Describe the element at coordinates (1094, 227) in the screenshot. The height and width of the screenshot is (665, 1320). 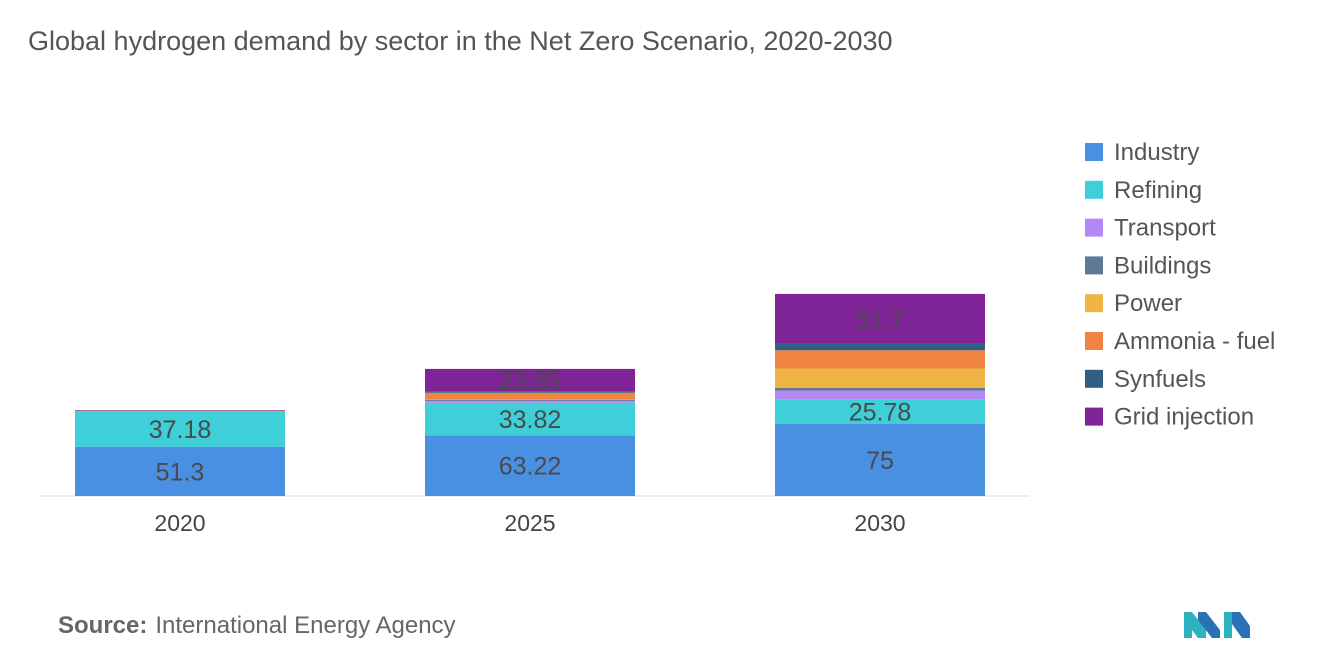
I see `legend-swatch-transport` at that location.